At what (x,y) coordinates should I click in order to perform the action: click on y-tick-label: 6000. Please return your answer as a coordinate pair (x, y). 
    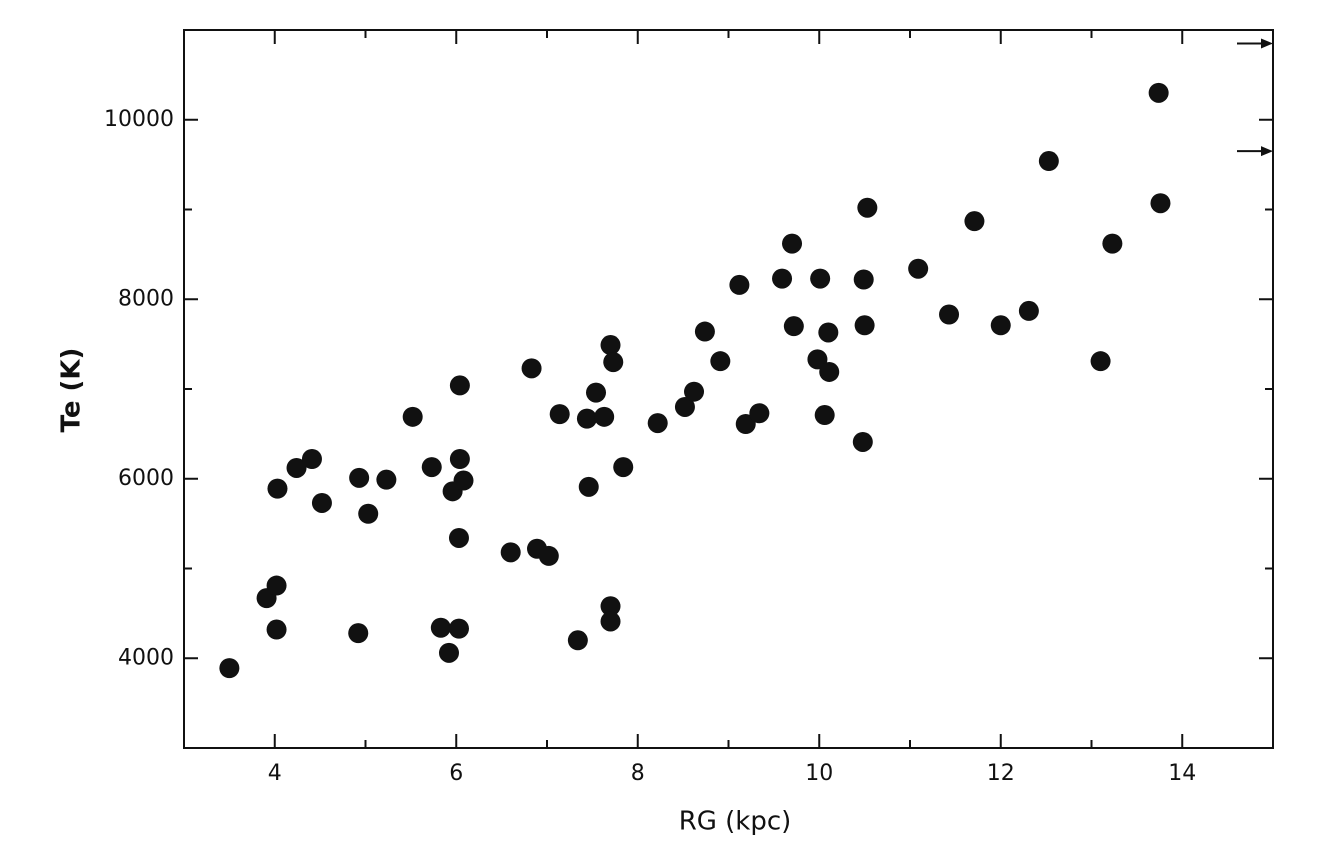
    Looking at the image, I should click on (146, 478).